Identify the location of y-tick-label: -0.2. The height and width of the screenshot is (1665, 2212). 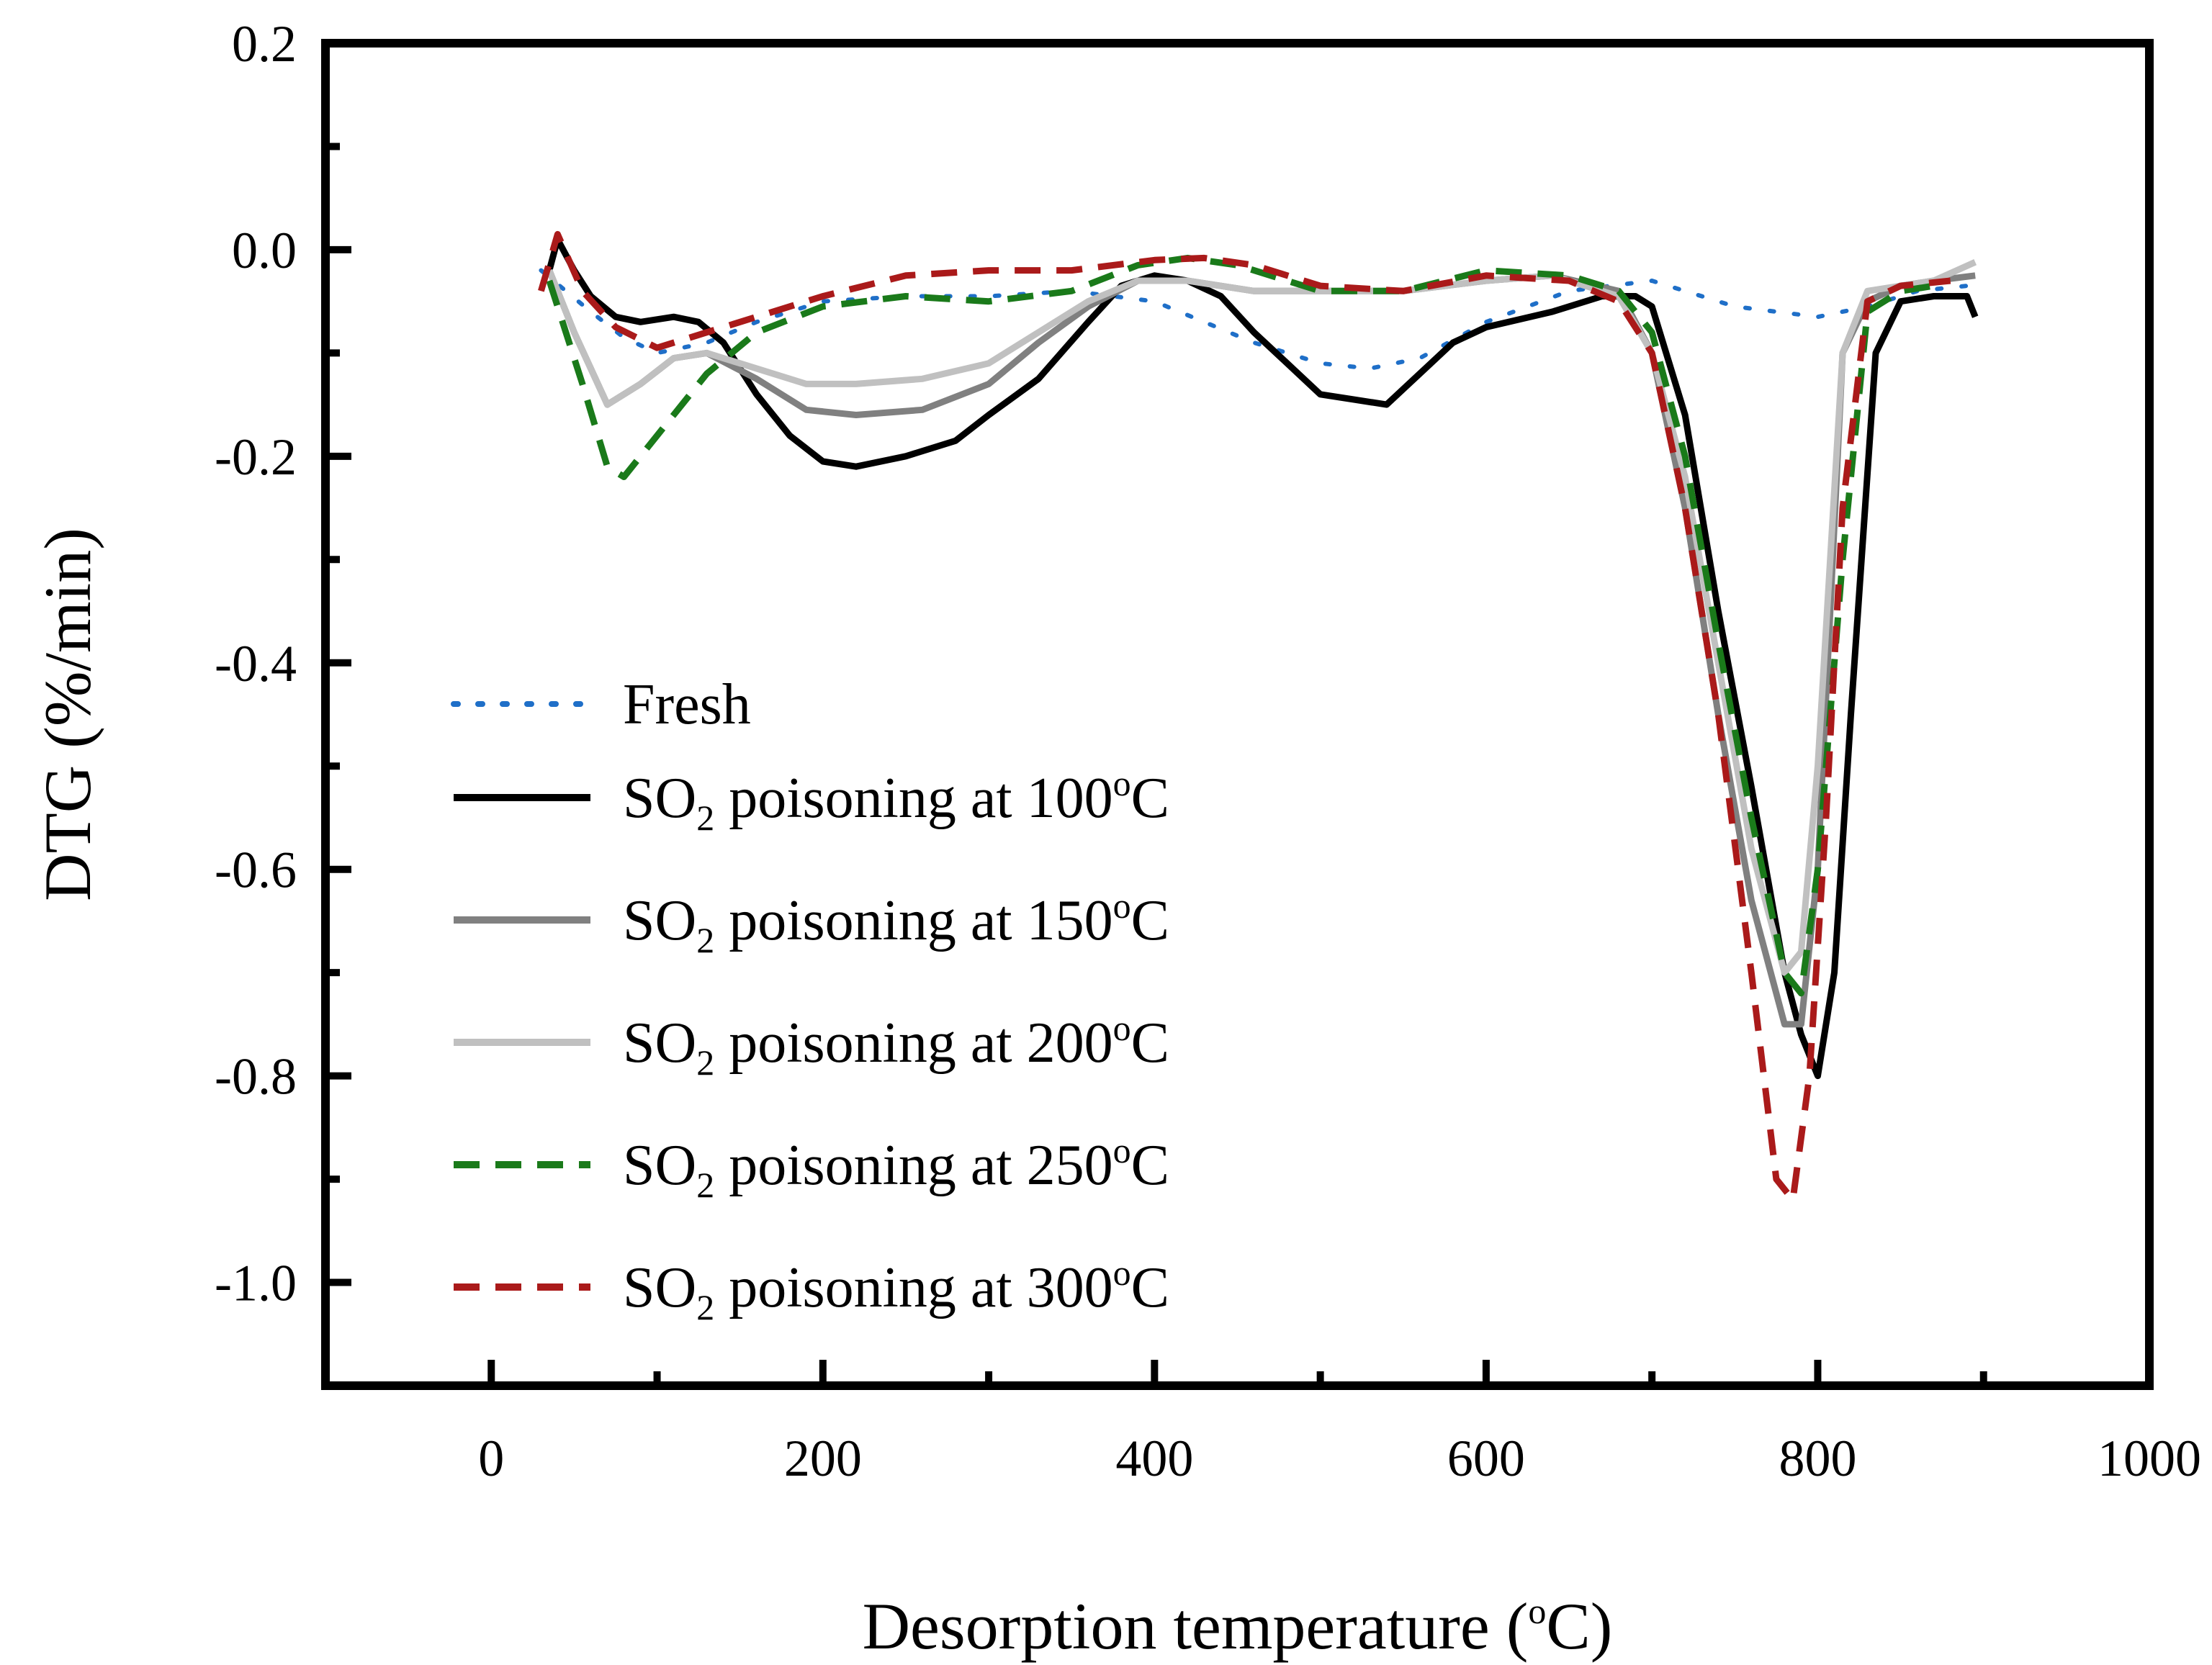
(256, 457).